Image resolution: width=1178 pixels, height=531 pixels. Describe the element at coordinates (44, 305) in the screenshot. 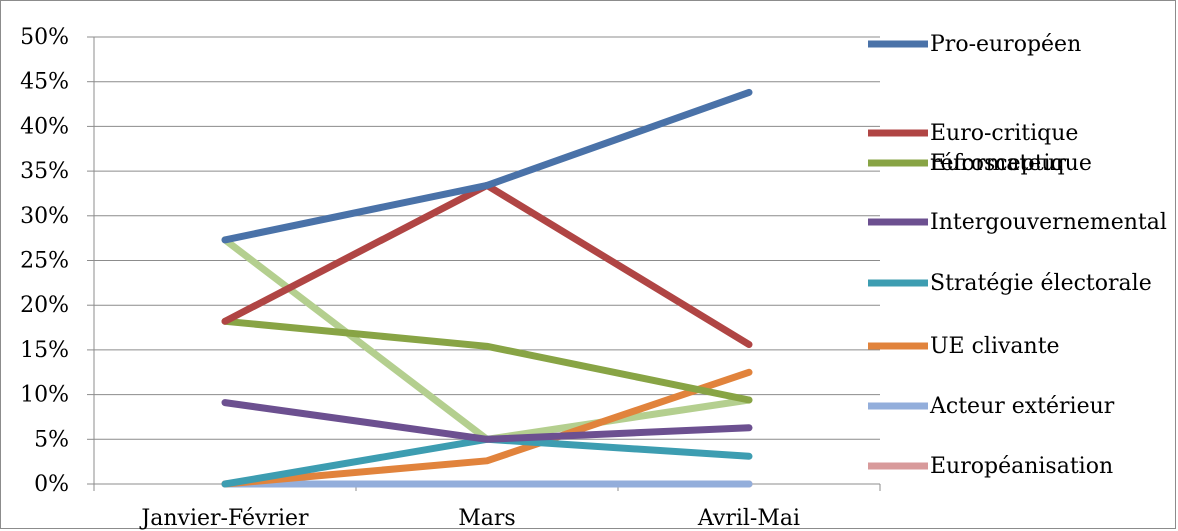

I see `y-tick-label: 20%` at that location.